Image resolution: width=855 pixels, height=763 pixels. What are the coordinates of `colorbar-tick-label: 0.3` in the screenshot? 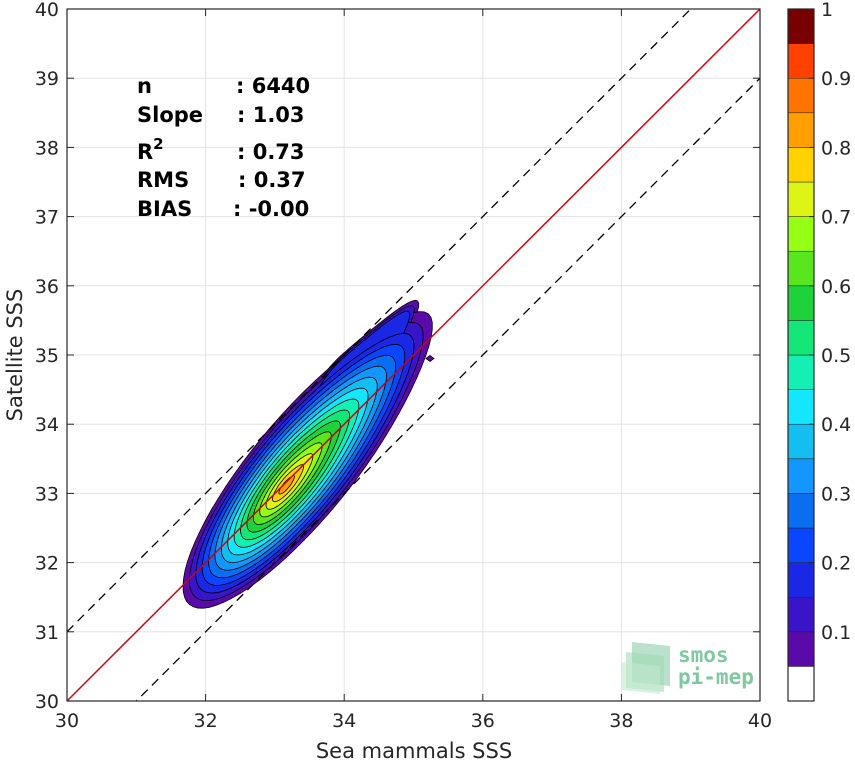 It's located at (836, 494).